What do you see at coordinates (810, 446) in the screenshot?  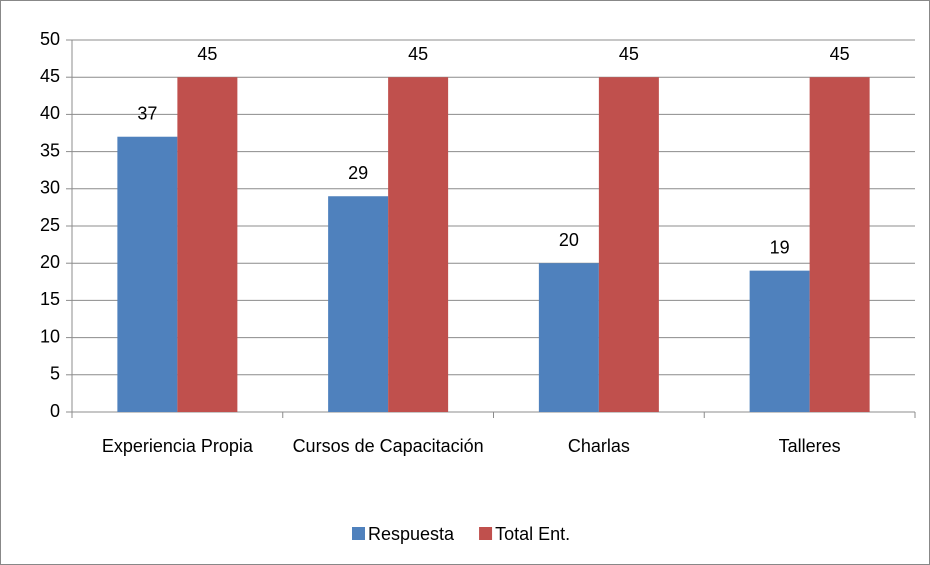 I see `x-tick-label: Talleres` at bounding box center [810, 446].